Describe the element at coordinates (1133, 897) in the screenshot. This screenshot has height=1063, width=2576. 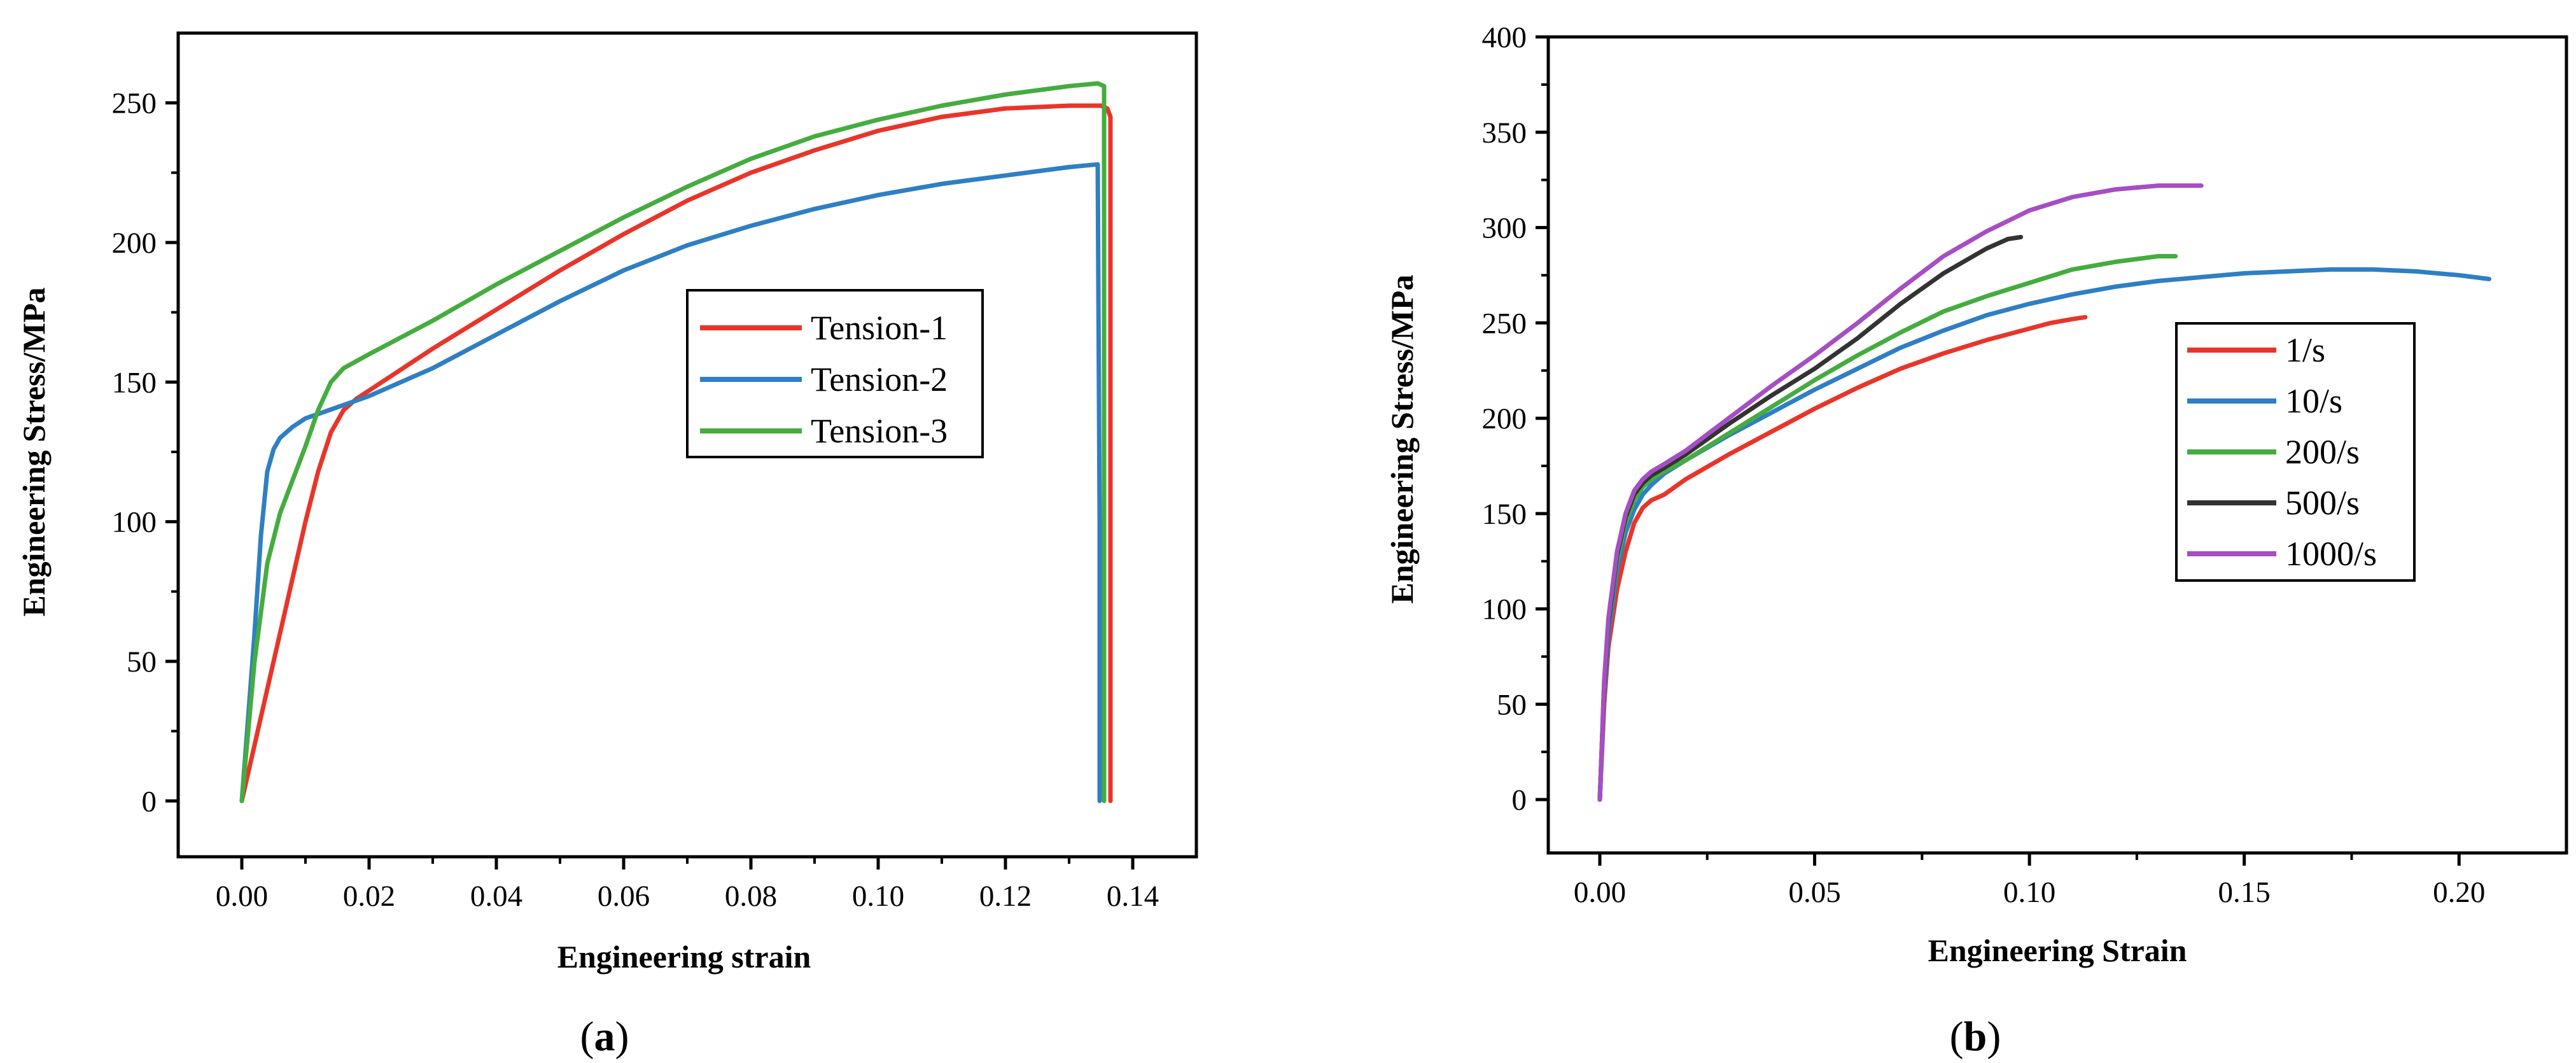
I see `x-tick-label: 0.14` at that location.